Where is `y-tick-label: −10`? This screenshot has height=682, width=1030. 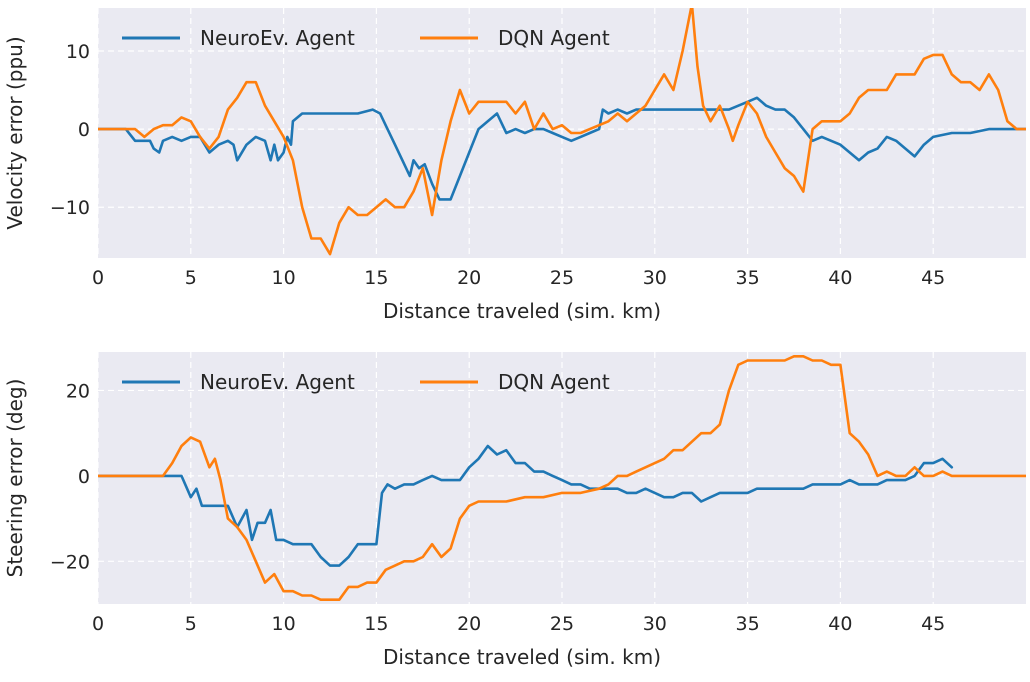 y-tick-label: −10 is located at coordinates (70, 208).